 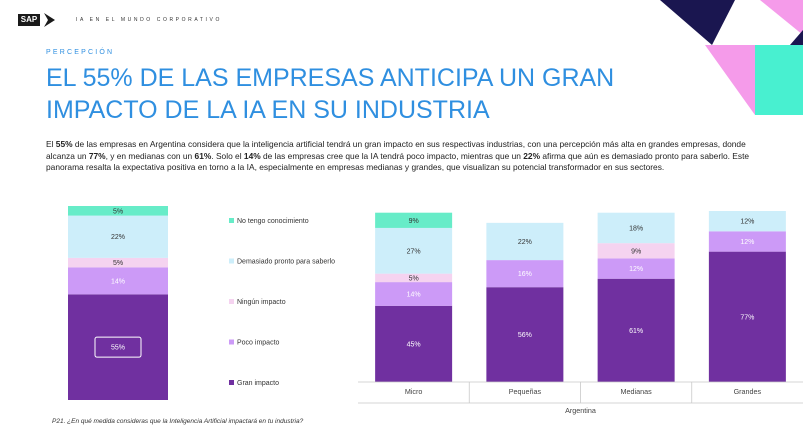 I want to click on data-label-cat2-poco: 12%, so click(x=636, y=269).